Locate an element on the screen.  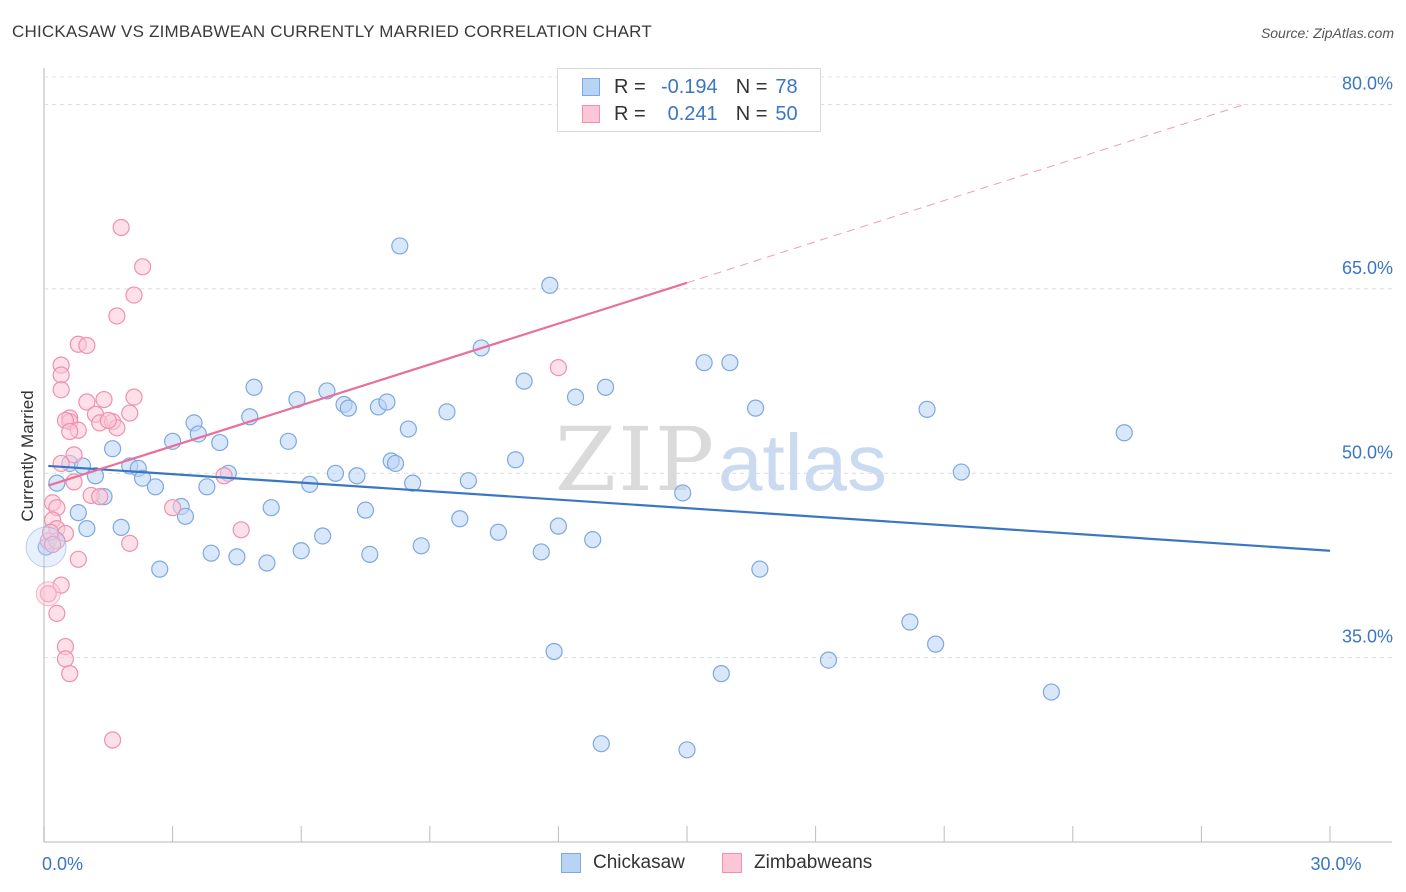
legend-row-zimbabweans: R = 0.241 N = 50 is located at coordinates (690, 114).